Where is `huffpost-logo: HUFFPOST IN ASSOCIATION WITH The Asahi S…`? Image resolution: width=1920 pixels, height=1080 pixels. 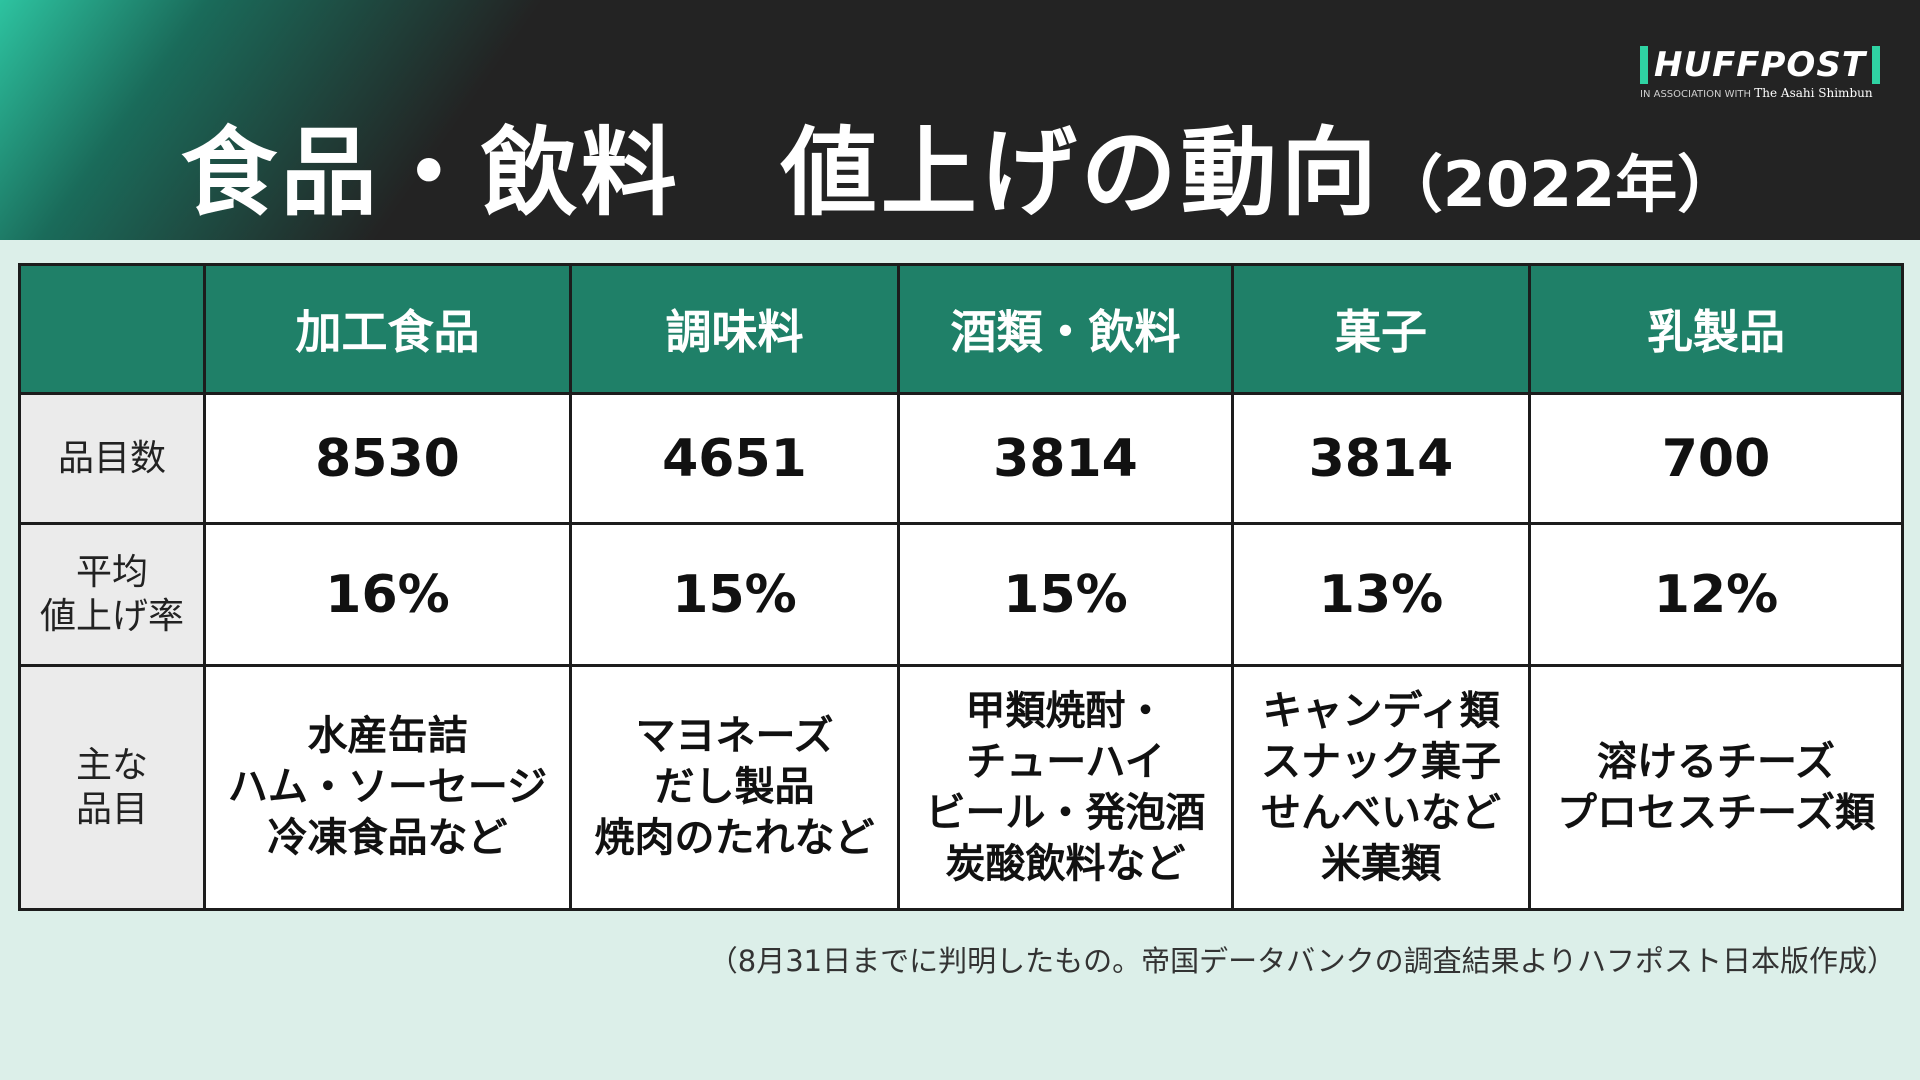
huffpost-logo: HUFFPOST IN ASSOCIATION WITH The Asahi S… is located at coordinates (1760, 73).